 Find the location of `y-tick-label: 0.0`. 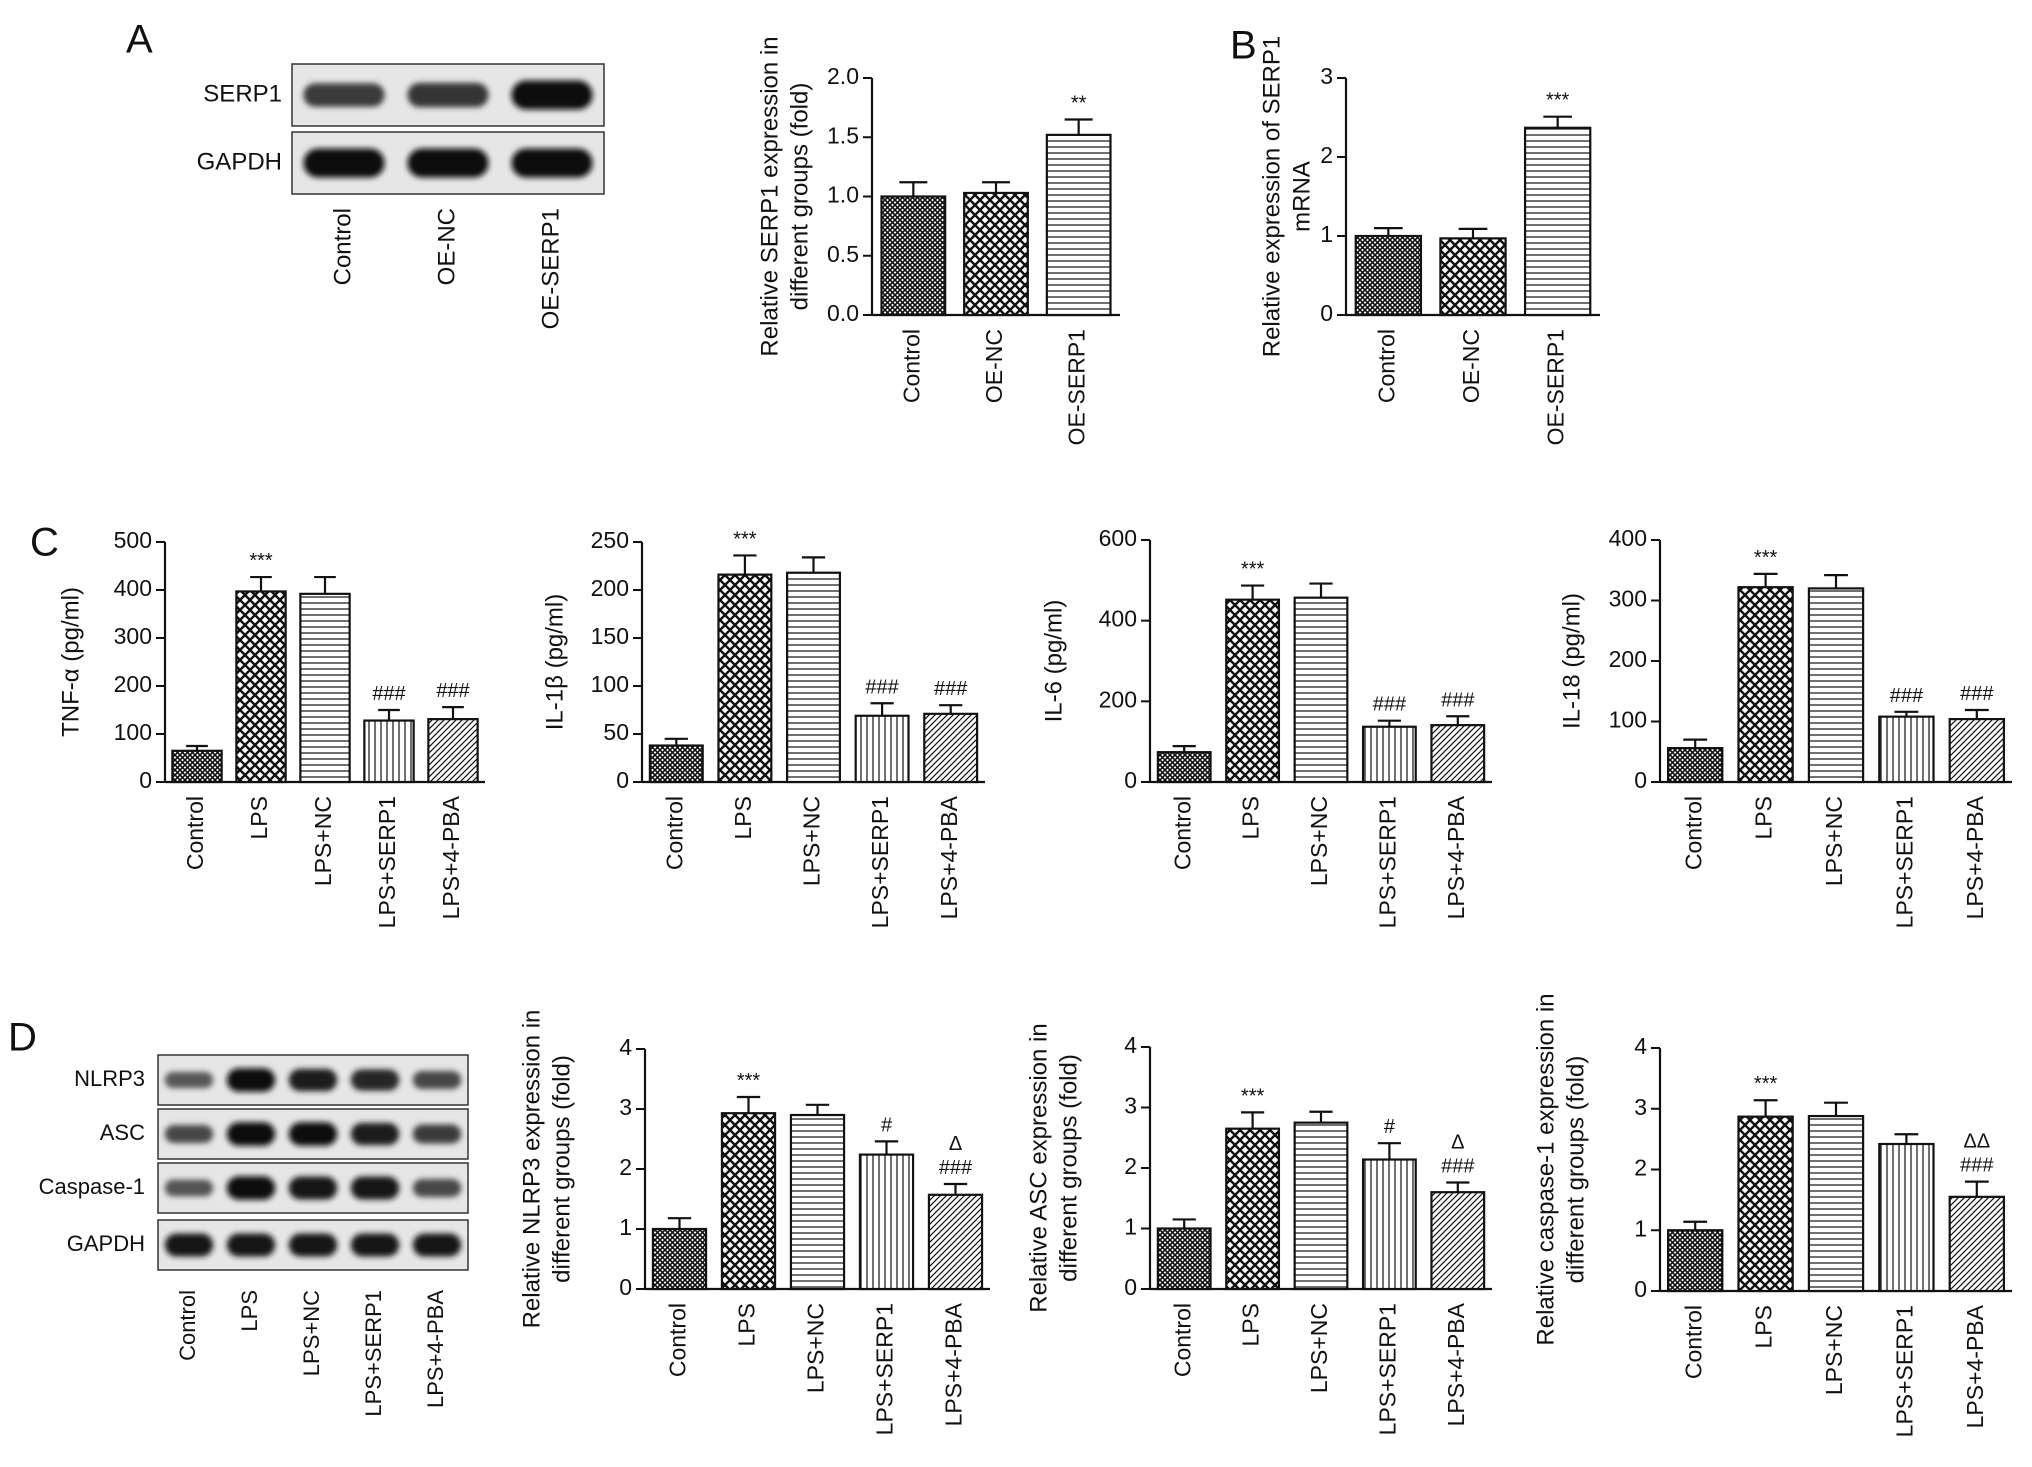

y-tick-label: 0.0 is located at coordinates (843, 313).